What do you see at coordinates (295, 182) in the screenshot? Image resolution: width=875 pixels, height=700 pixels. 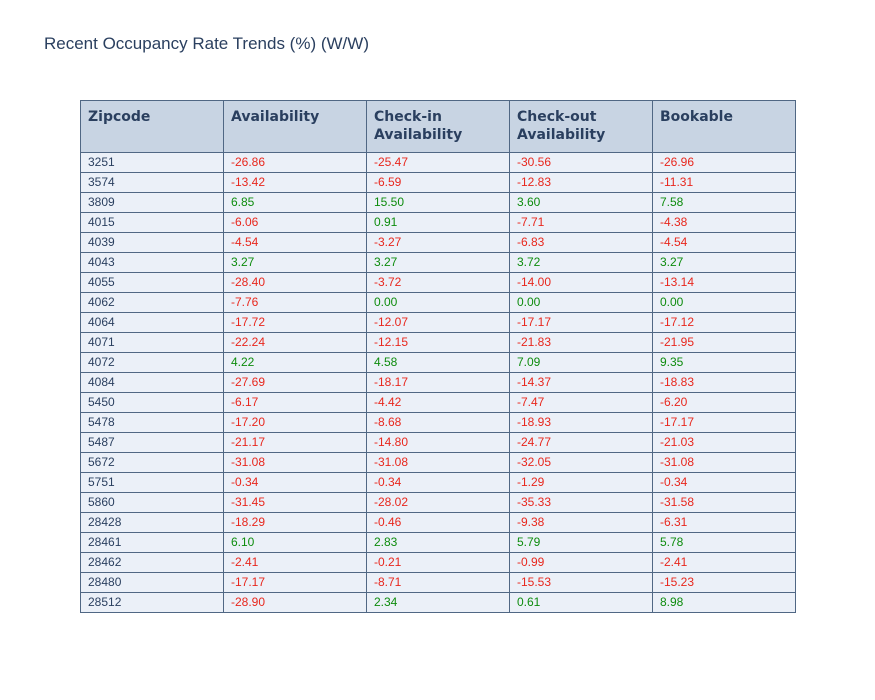 I see `cell-availability: -13.42` at bounding box center [295, 182].